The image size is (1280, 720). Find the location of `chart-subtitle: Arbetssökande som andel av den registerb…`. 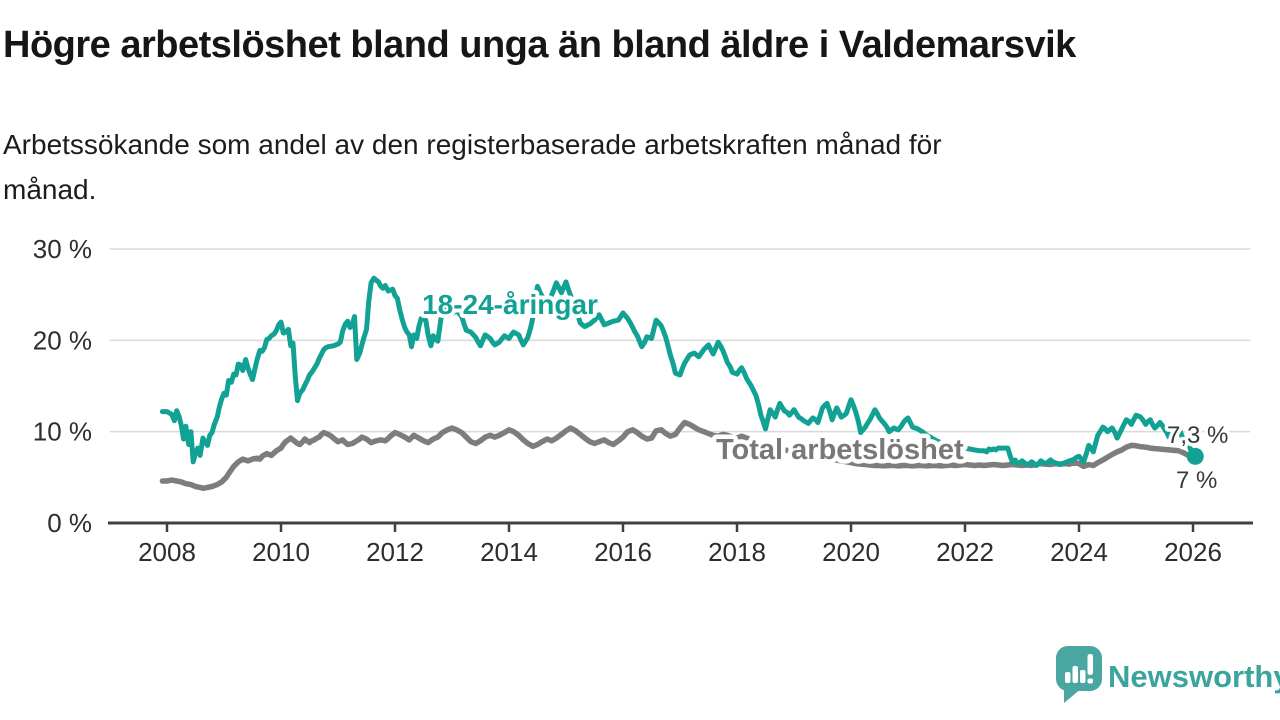

chart-subtitle: Arbetssökande som andel av den registerb… is located at coordinates (613, 167).